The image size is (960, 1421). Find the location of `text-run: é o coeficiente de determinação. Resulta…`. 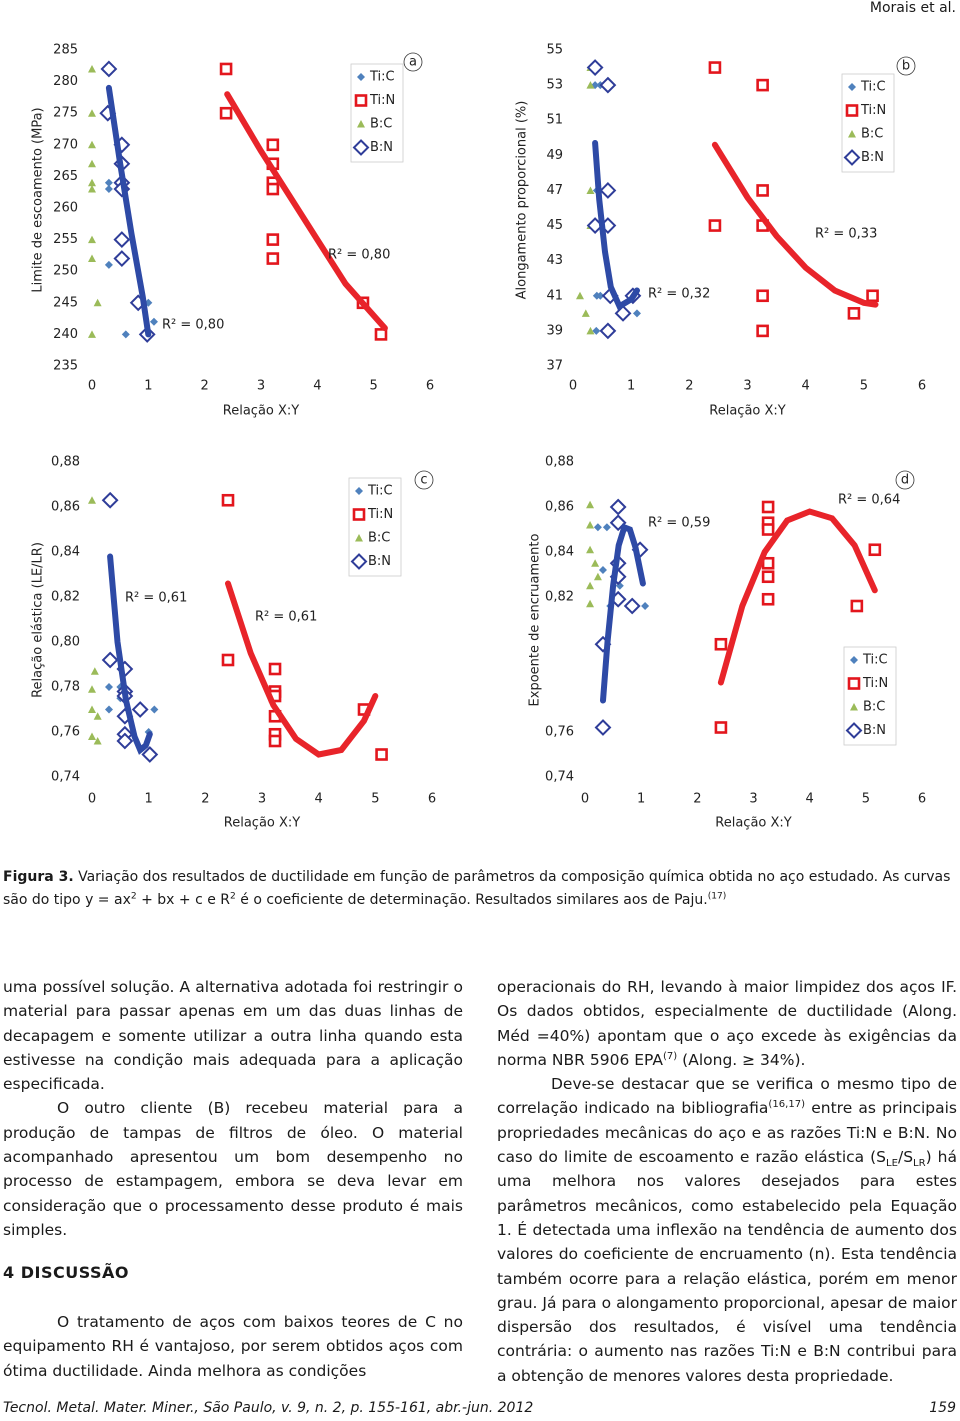

text-run: é o coeficiente de determinação. Resulta… is located at coordinates (471, 900).